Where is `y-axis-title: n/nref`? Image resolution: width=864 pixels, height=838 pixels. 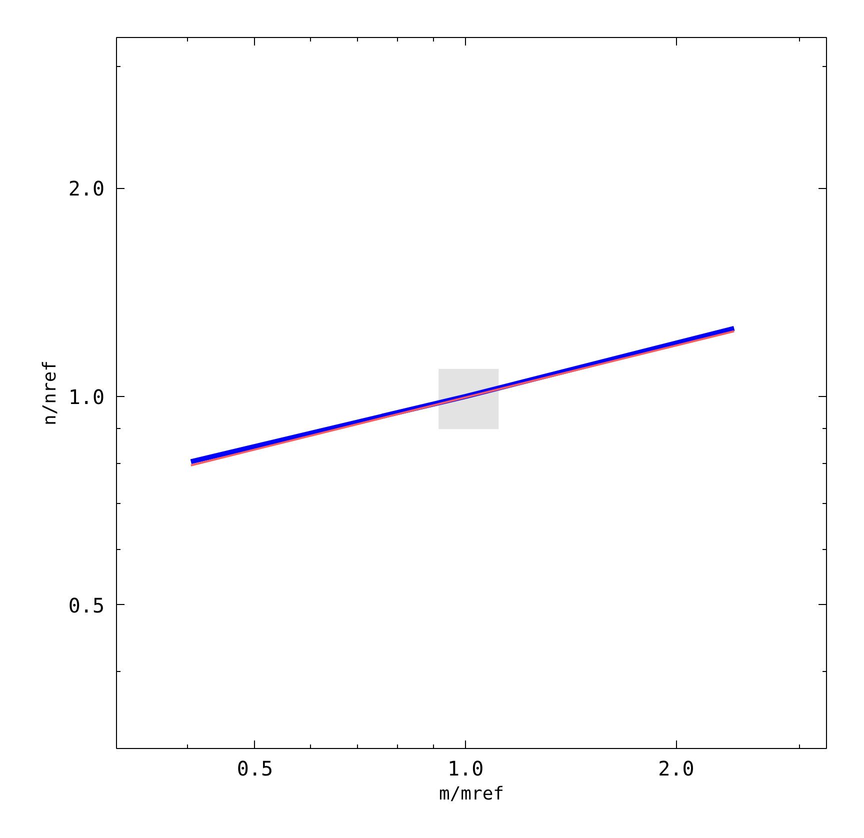
y-axis-title: n/nref is located at coordinates (49, 393).